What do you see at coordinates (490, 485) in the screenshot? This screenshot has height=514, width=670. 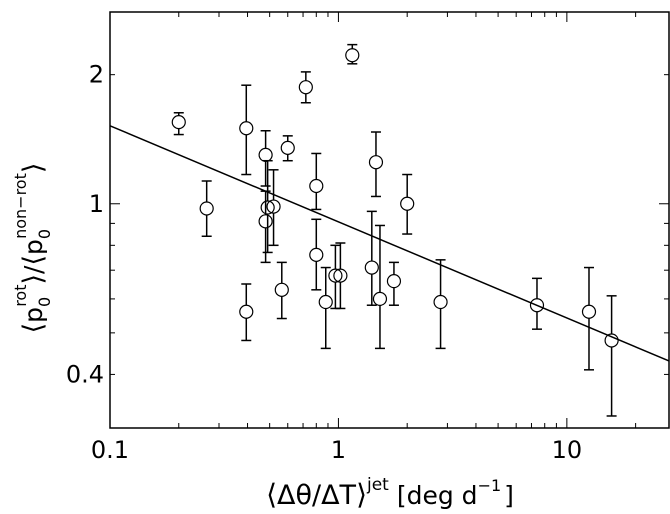 I see `x-label-unit-exp: −1` at bounding box center [490, 485].